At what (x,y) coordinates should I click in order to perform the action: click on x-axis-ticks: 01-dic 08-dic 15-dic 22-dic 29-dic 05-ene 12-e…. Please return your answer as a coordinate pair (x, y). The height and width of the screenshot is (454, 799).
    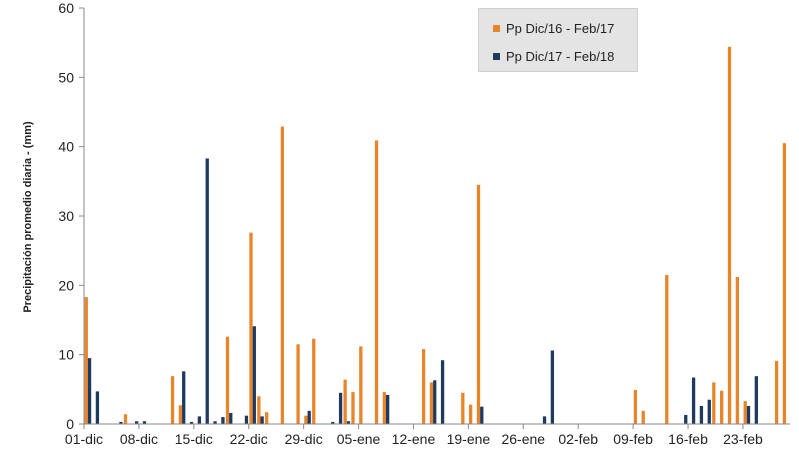
    Looking at the image, I should click on (414, 435).